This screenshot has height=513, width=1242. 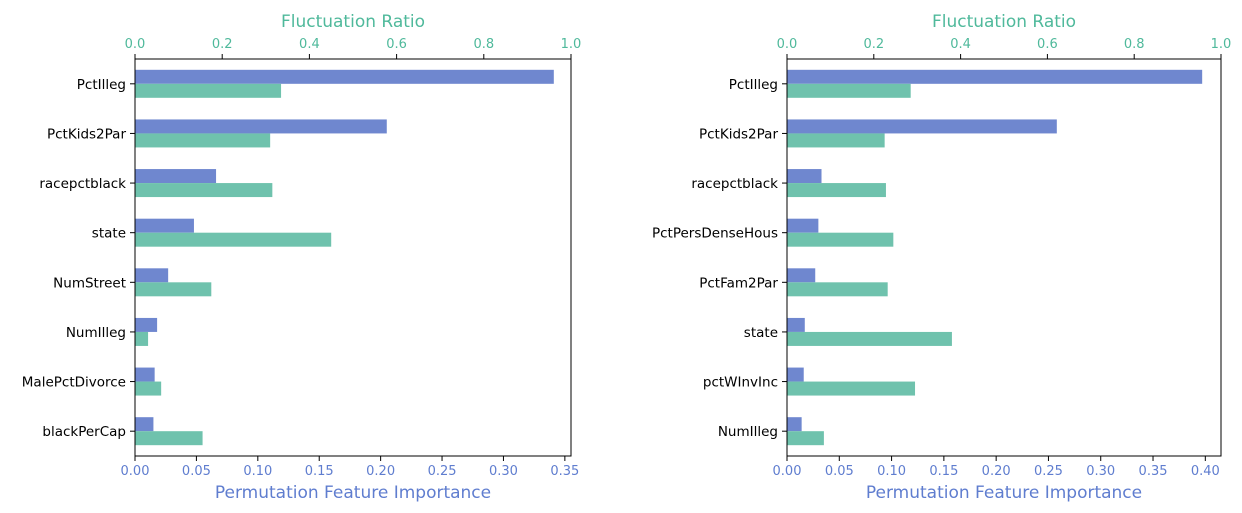 What do you see at coordinates (1205, 471) in the screenshot?
I see `x-tick-label: 0.40` at bounding box center [1205, 471].